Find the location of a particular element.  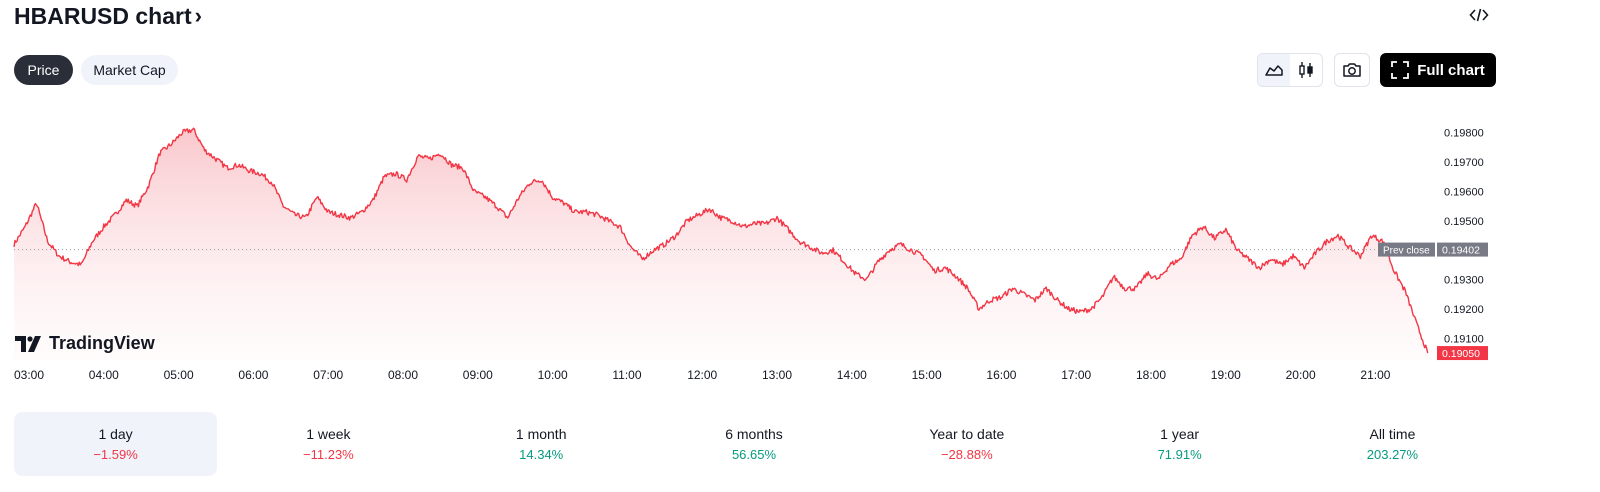

period-change: −1.59% is located at coordinates (115, 454).